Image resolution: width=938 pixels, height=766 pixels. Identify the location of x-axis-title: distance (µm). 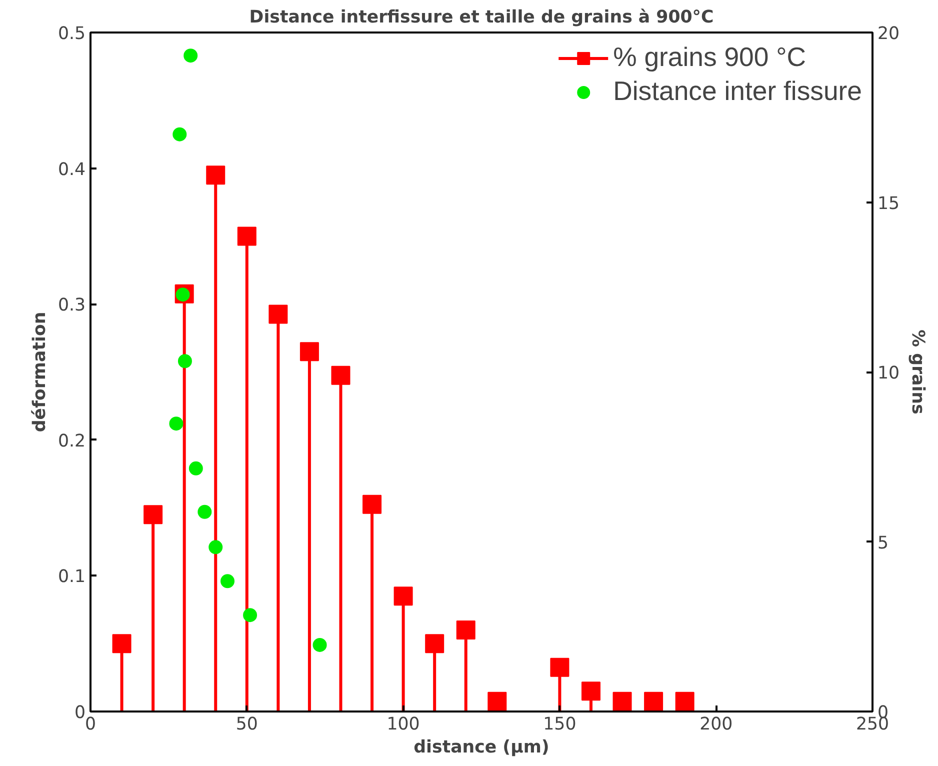
(482, 748).